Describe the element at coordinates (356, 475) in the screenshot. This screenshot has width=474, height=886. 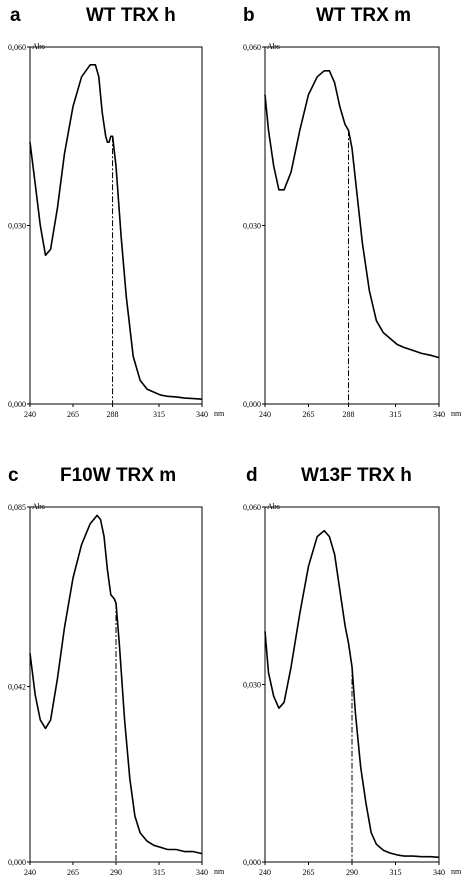
I see `panel-title: W13F TRX h` at that location.